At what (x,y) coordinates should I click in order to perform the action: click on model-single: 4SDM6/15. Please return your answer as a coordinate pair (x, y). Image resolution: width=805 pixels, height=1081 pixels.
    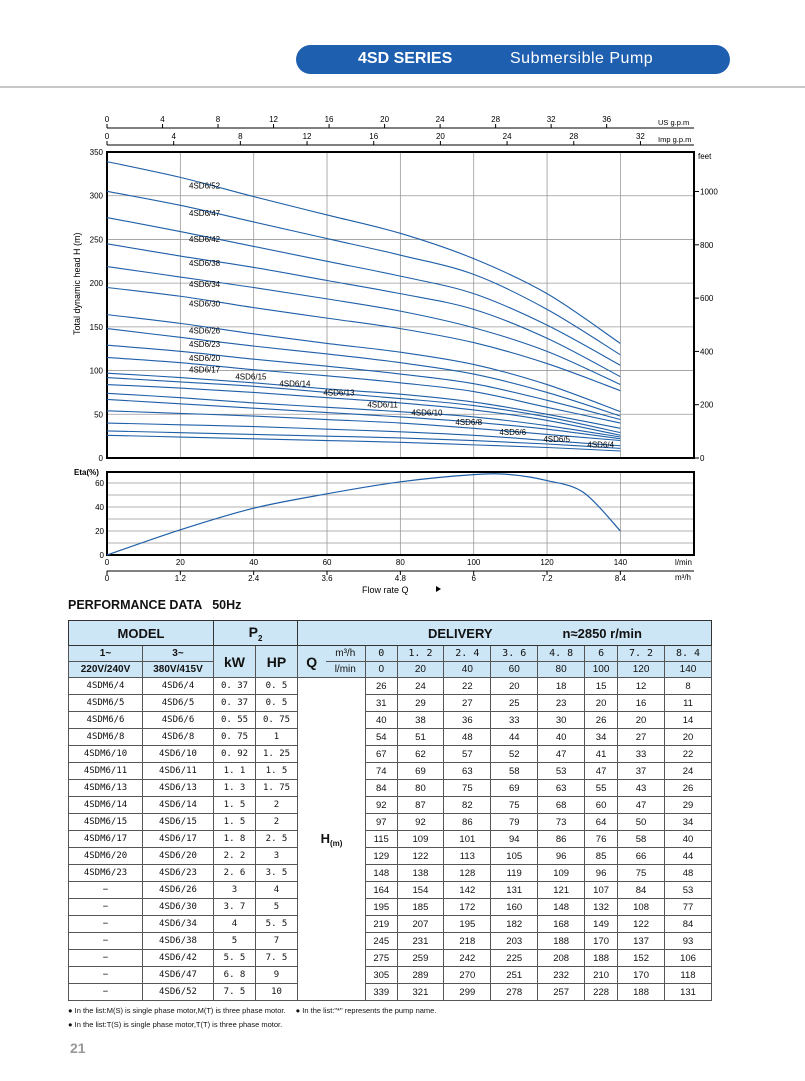
    Looking at the image, I should click on (105, 822).